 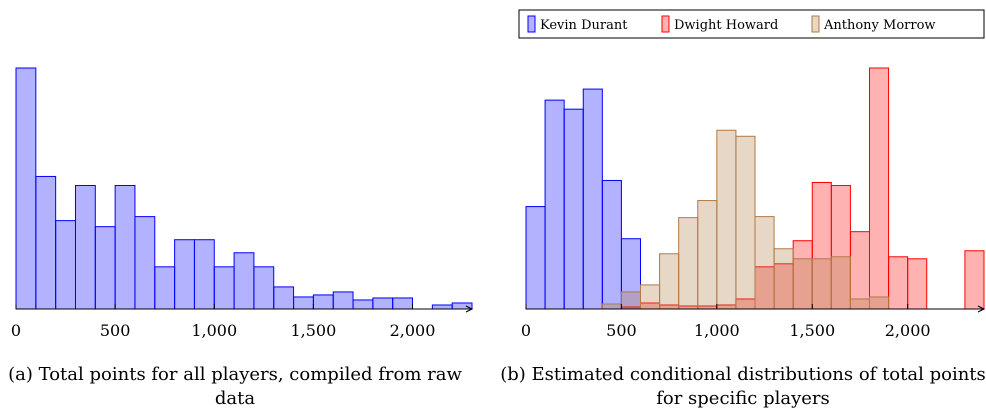 What do you see at coordinates (584, 25) in the screenshot?
I see `legend-label-kevin-durant: Kevin Durant` at bounding box center [584, 25].